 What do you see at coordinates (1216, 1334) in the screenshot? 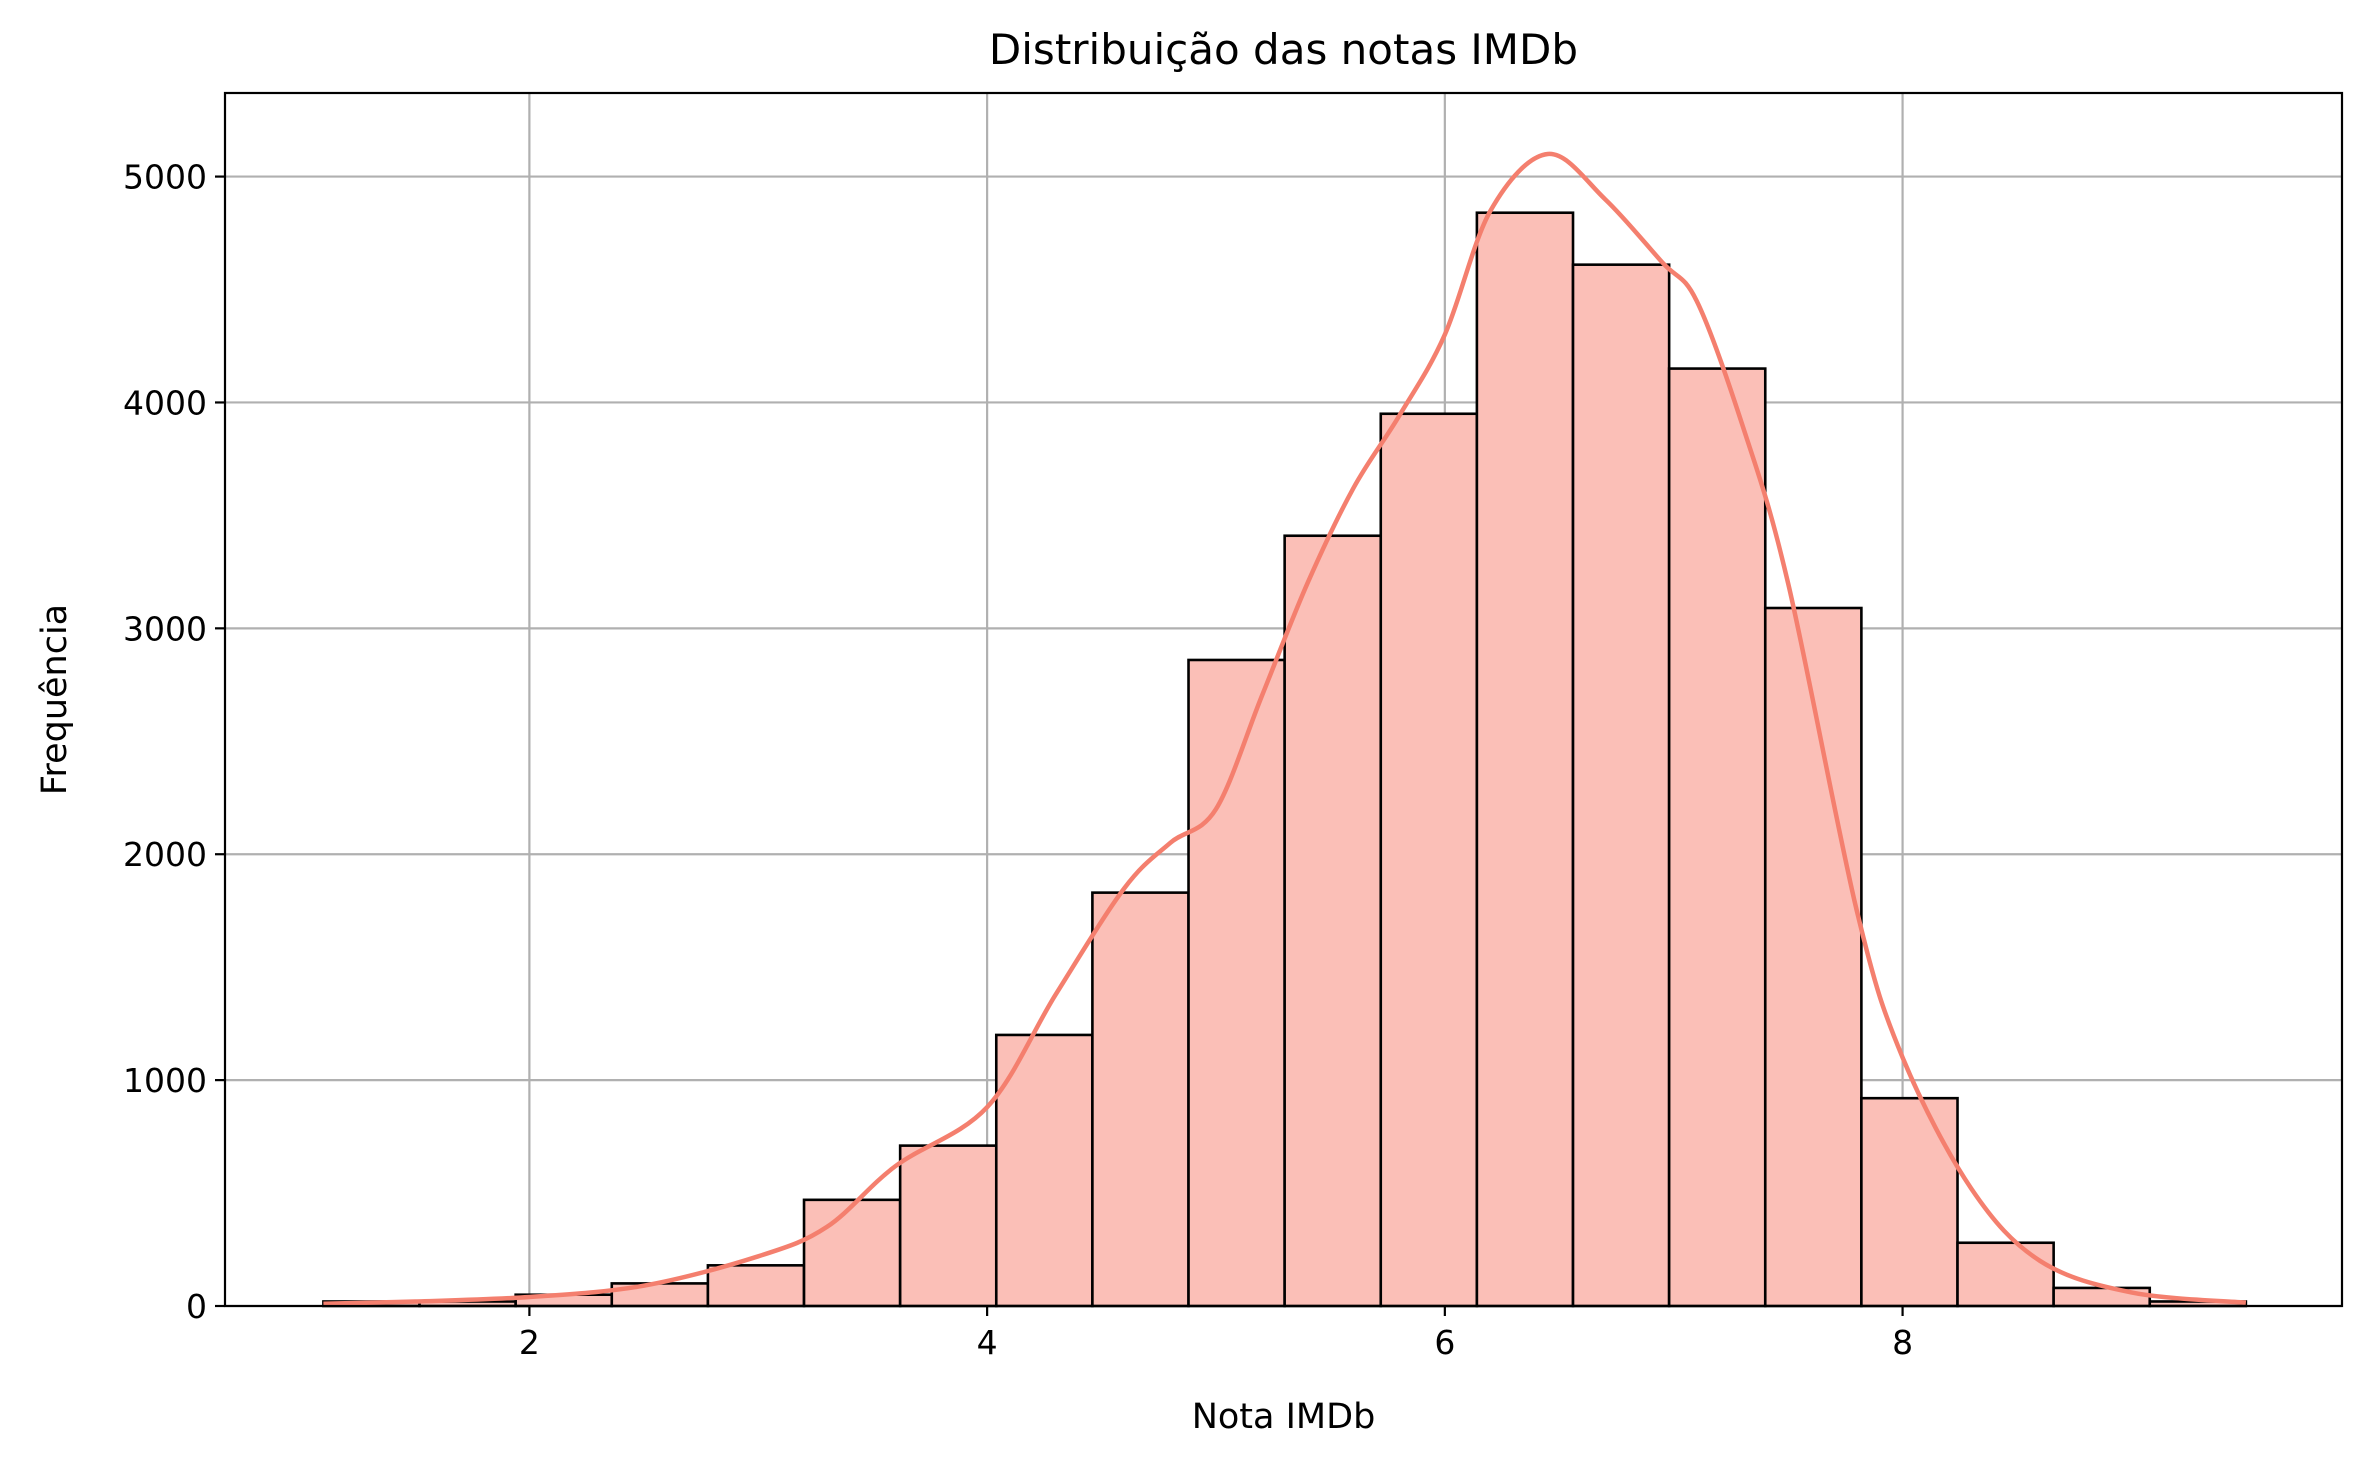
I see `x-axis-ticks: 2 4 6 8` at bounding box center [1216, 1334].